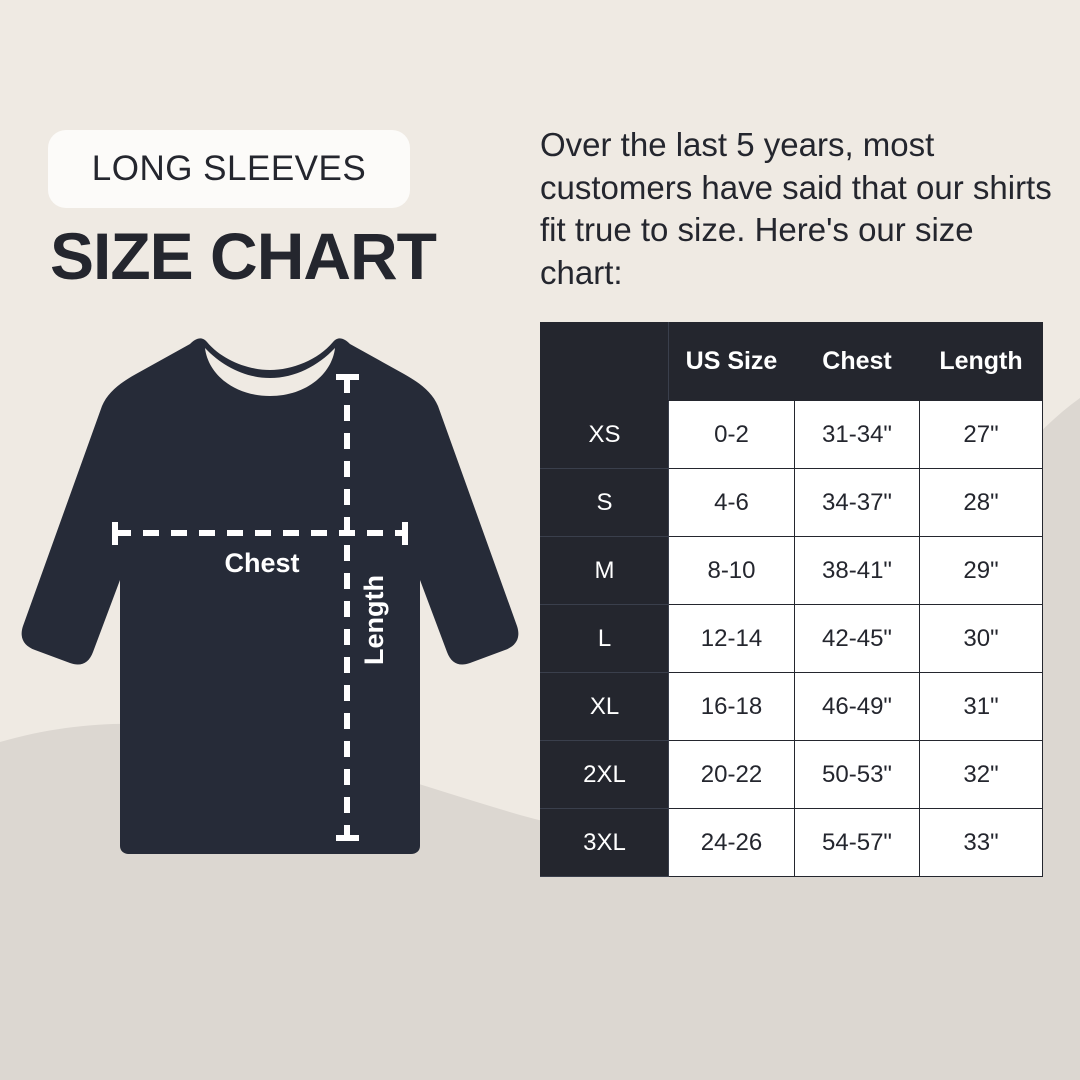 This screenshot has width=1080, height=1080. What do you see at coordinates (857, 706) in the screenshot?
I see `cell-chest: 46-49"` at bounding box center [857, 706].